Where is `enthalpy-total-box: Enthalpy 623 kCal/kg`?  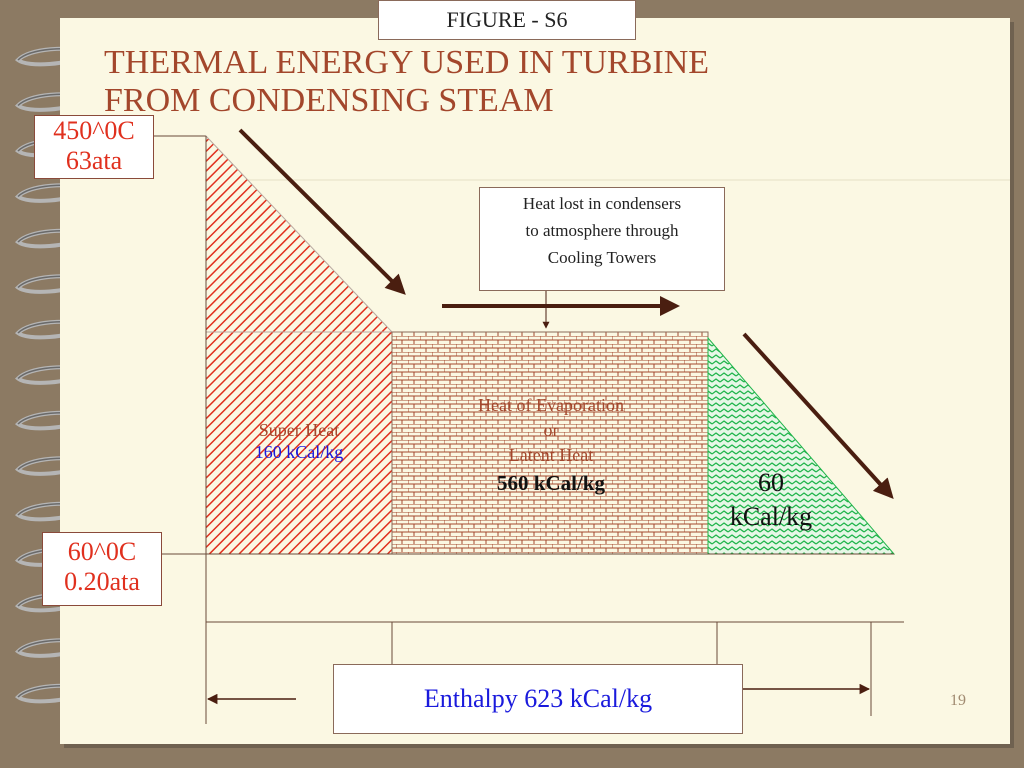 enthalpy-total-box: Enthalpy 623 kCal/kg is located at coordinates (538, 699).